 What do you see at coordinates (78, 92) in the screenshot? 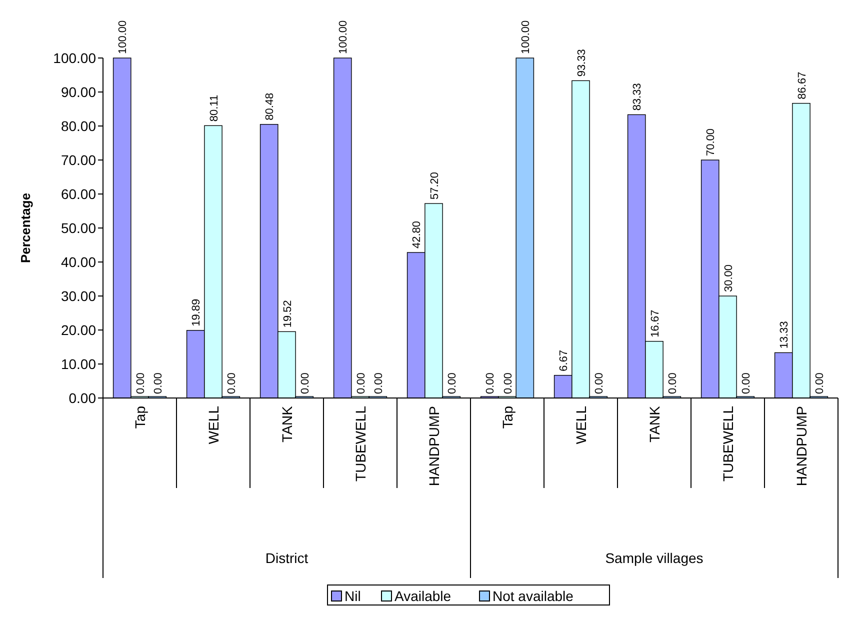
I see `y-tick-label: 90.00` at bounding box center [78, 92].